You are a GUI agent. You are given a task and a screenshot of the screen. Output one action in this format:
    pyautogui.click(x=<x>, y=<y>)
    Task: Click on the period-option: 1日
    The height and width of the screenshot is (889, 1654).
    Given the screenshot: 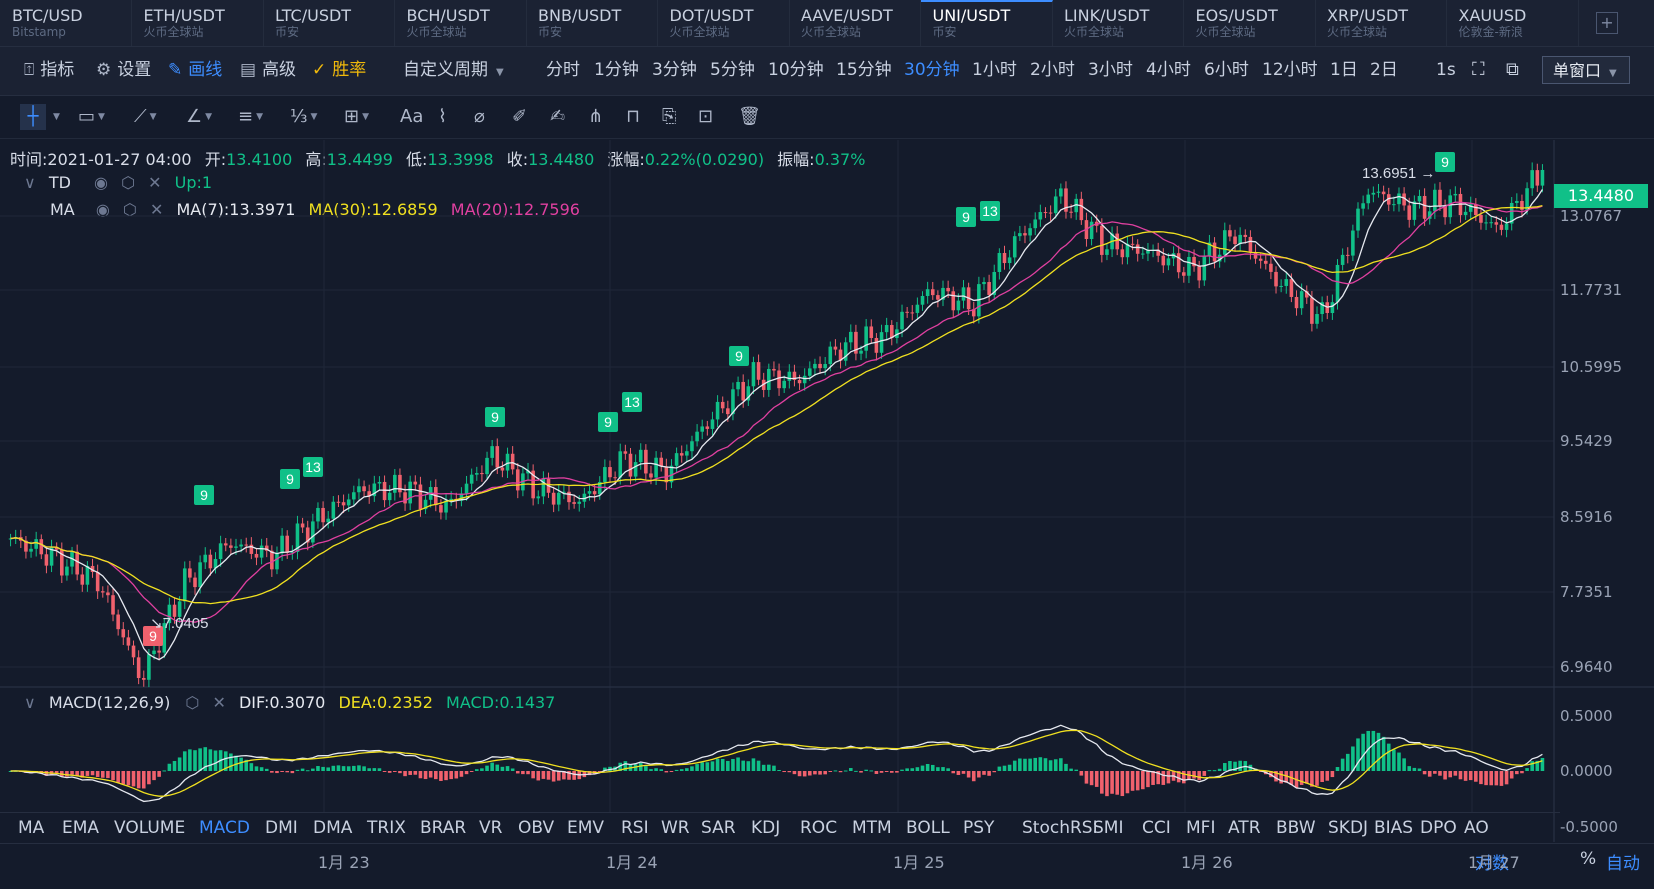 What is the action you would take?
    pyautogui.click(x=1344, y=70)
    